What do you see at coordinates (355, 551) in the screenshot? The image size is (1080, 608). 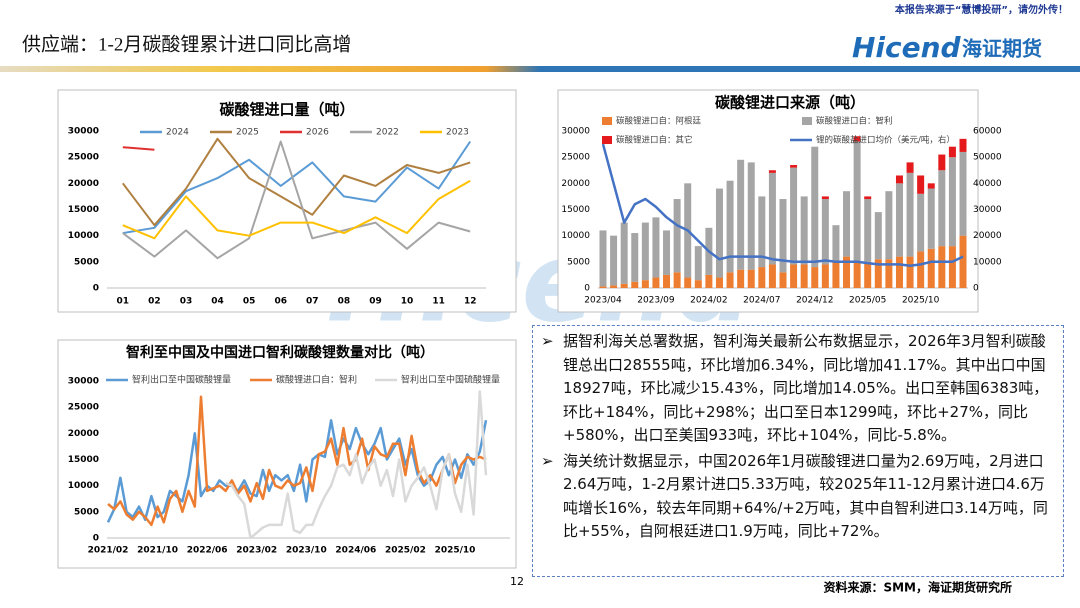 I see `x-tick-label: 2024/06` at bounding box center [355, 551].